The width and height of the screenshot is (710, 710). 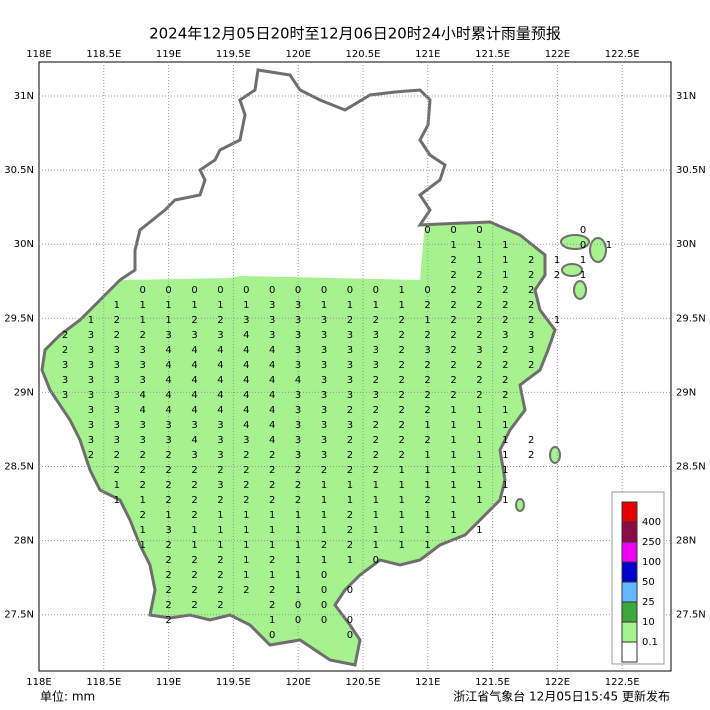 I want to click on lon-label-top: 121E, so click(x=427, y=54).